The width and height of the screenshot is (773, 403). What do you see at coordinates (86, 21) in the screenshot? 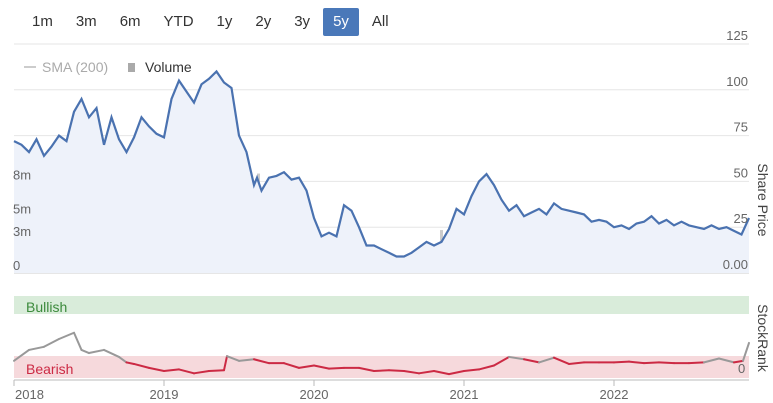
I see `range-button-3m: 3m` at bounding box center [86, 21].